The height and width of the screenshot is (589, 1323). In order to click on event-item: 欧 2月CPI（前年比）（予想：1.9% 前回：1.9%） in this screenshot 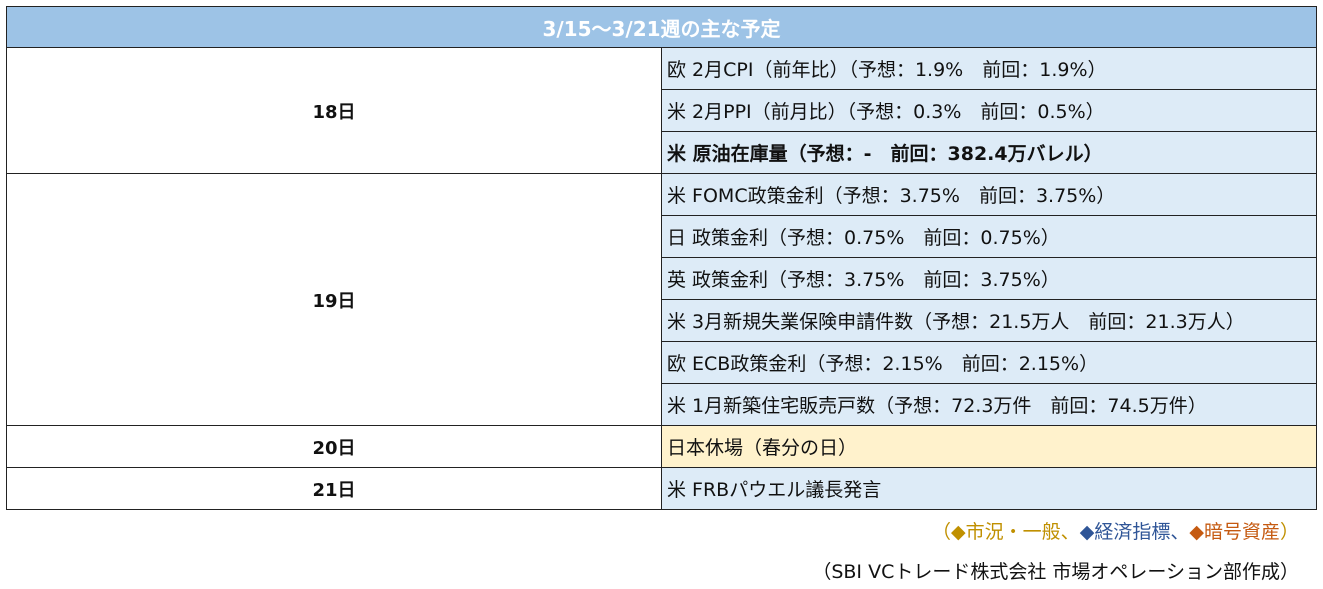, I will do `click(989, 68)`.